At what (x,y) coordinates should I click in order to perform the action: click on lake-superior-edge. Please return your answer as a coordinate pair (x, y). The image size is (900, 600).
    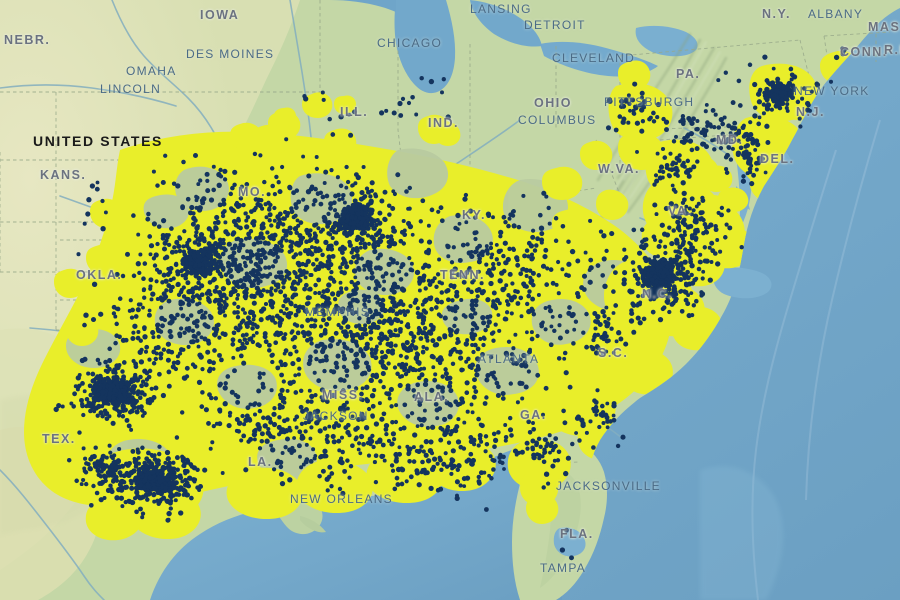
    Looking at the image, I should click on (363, 6).